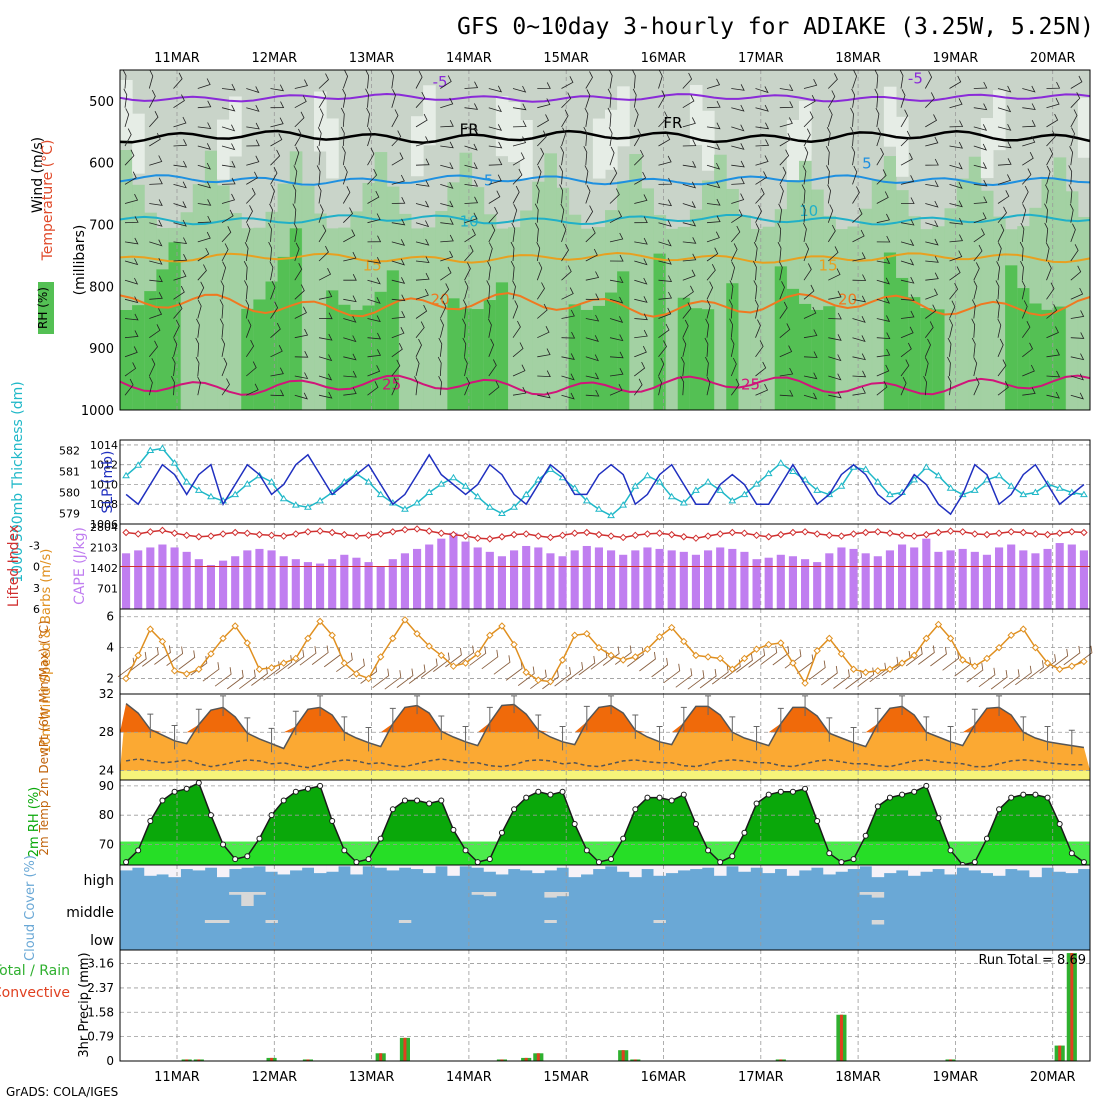 This screenshot has height=1100, width=1100. Describe the element at coordinates (104, 465) in the screenshot. I see `slp-tick: 1012` at that location.